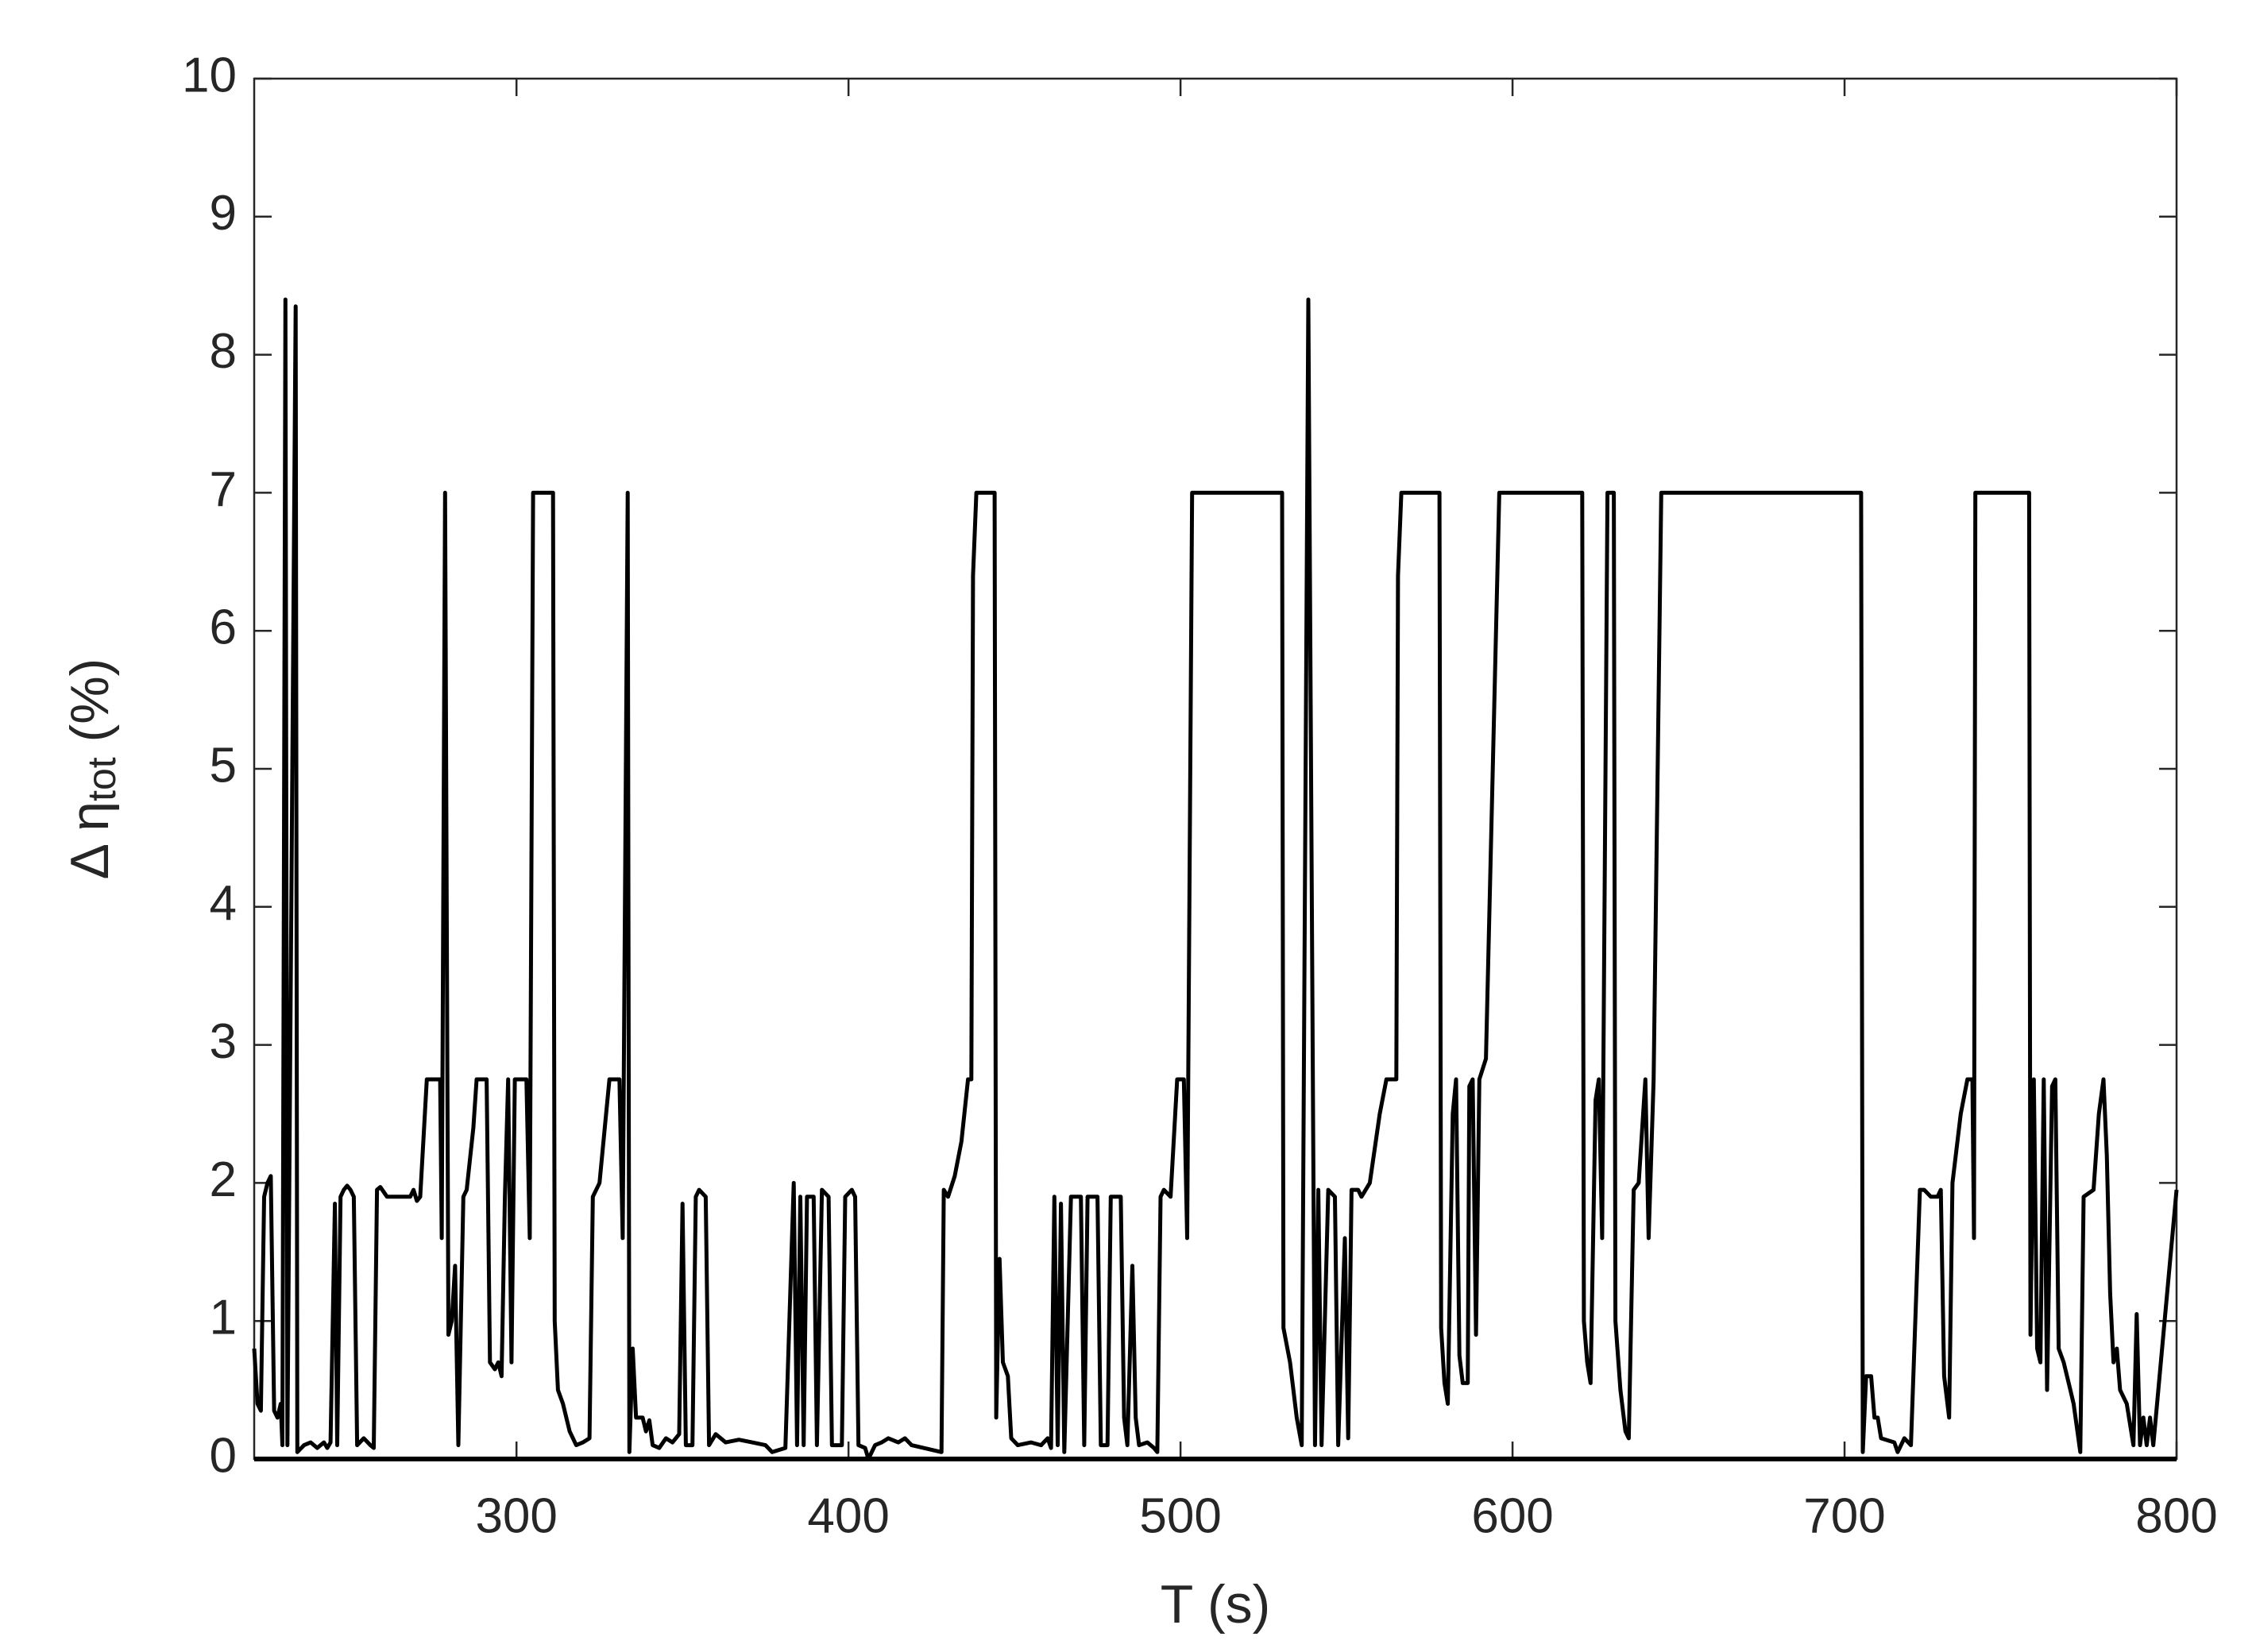 This screenshot has height=1652, width=2256. What do you see at coordinates (224, 1179) in the screenshot?
I see `y-tick-label: 2` at bounding box center [224, 1179].